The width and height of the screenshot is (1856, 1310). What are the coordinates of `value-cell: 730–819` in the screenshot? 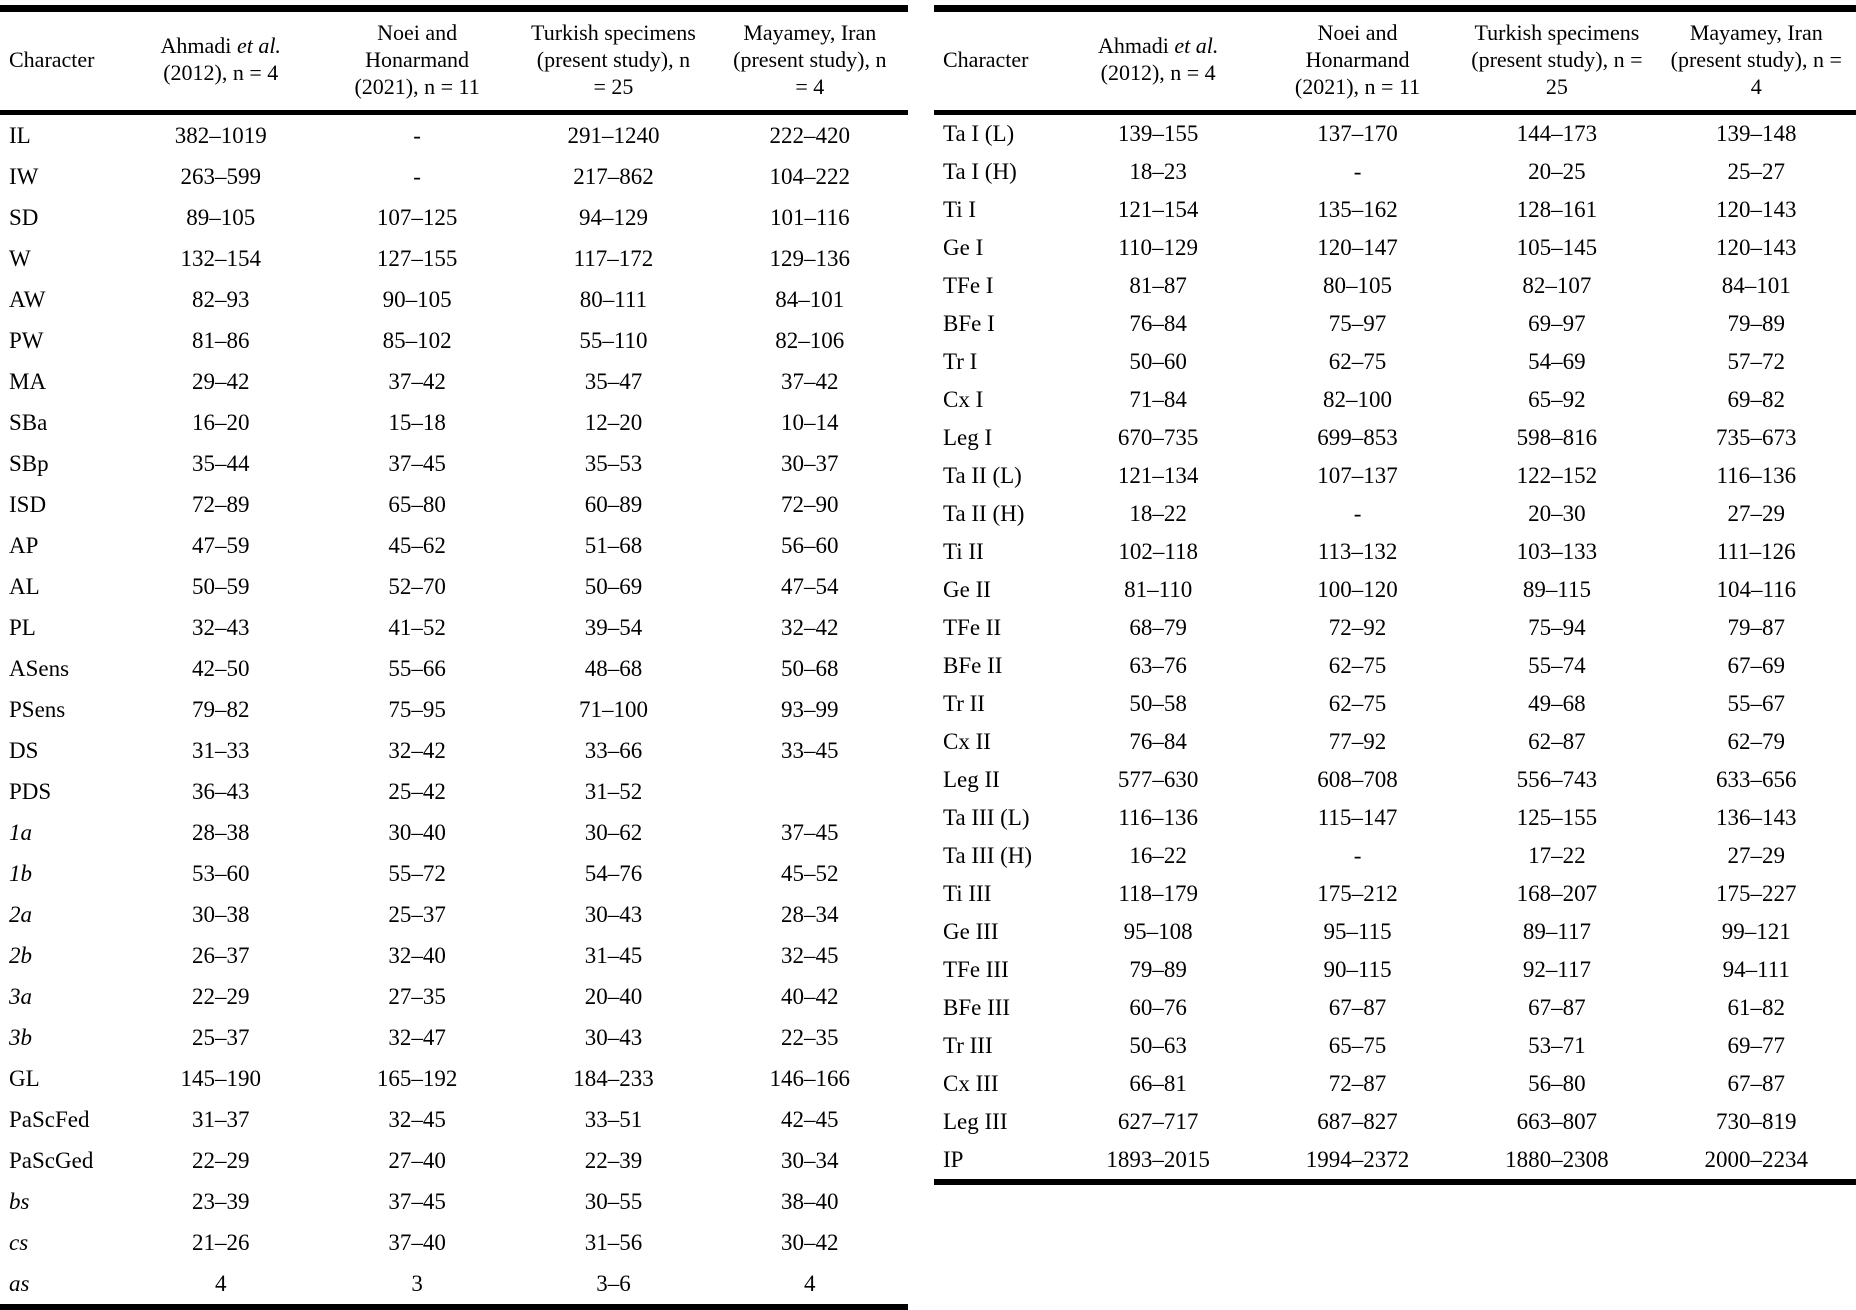 It's located at (1756, 1122).